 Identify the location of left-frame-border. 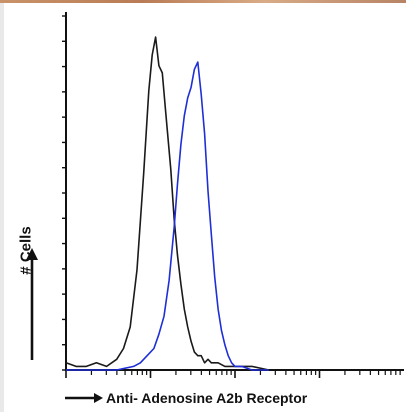
(2, 207).